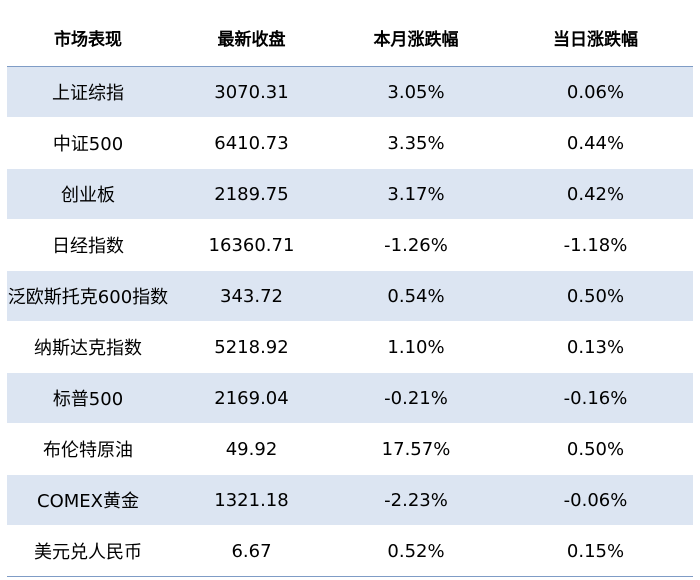  Describe the element at coordinates (88, 551) in the screenshot. I see `market-name: 美元兑人民币` at that location.